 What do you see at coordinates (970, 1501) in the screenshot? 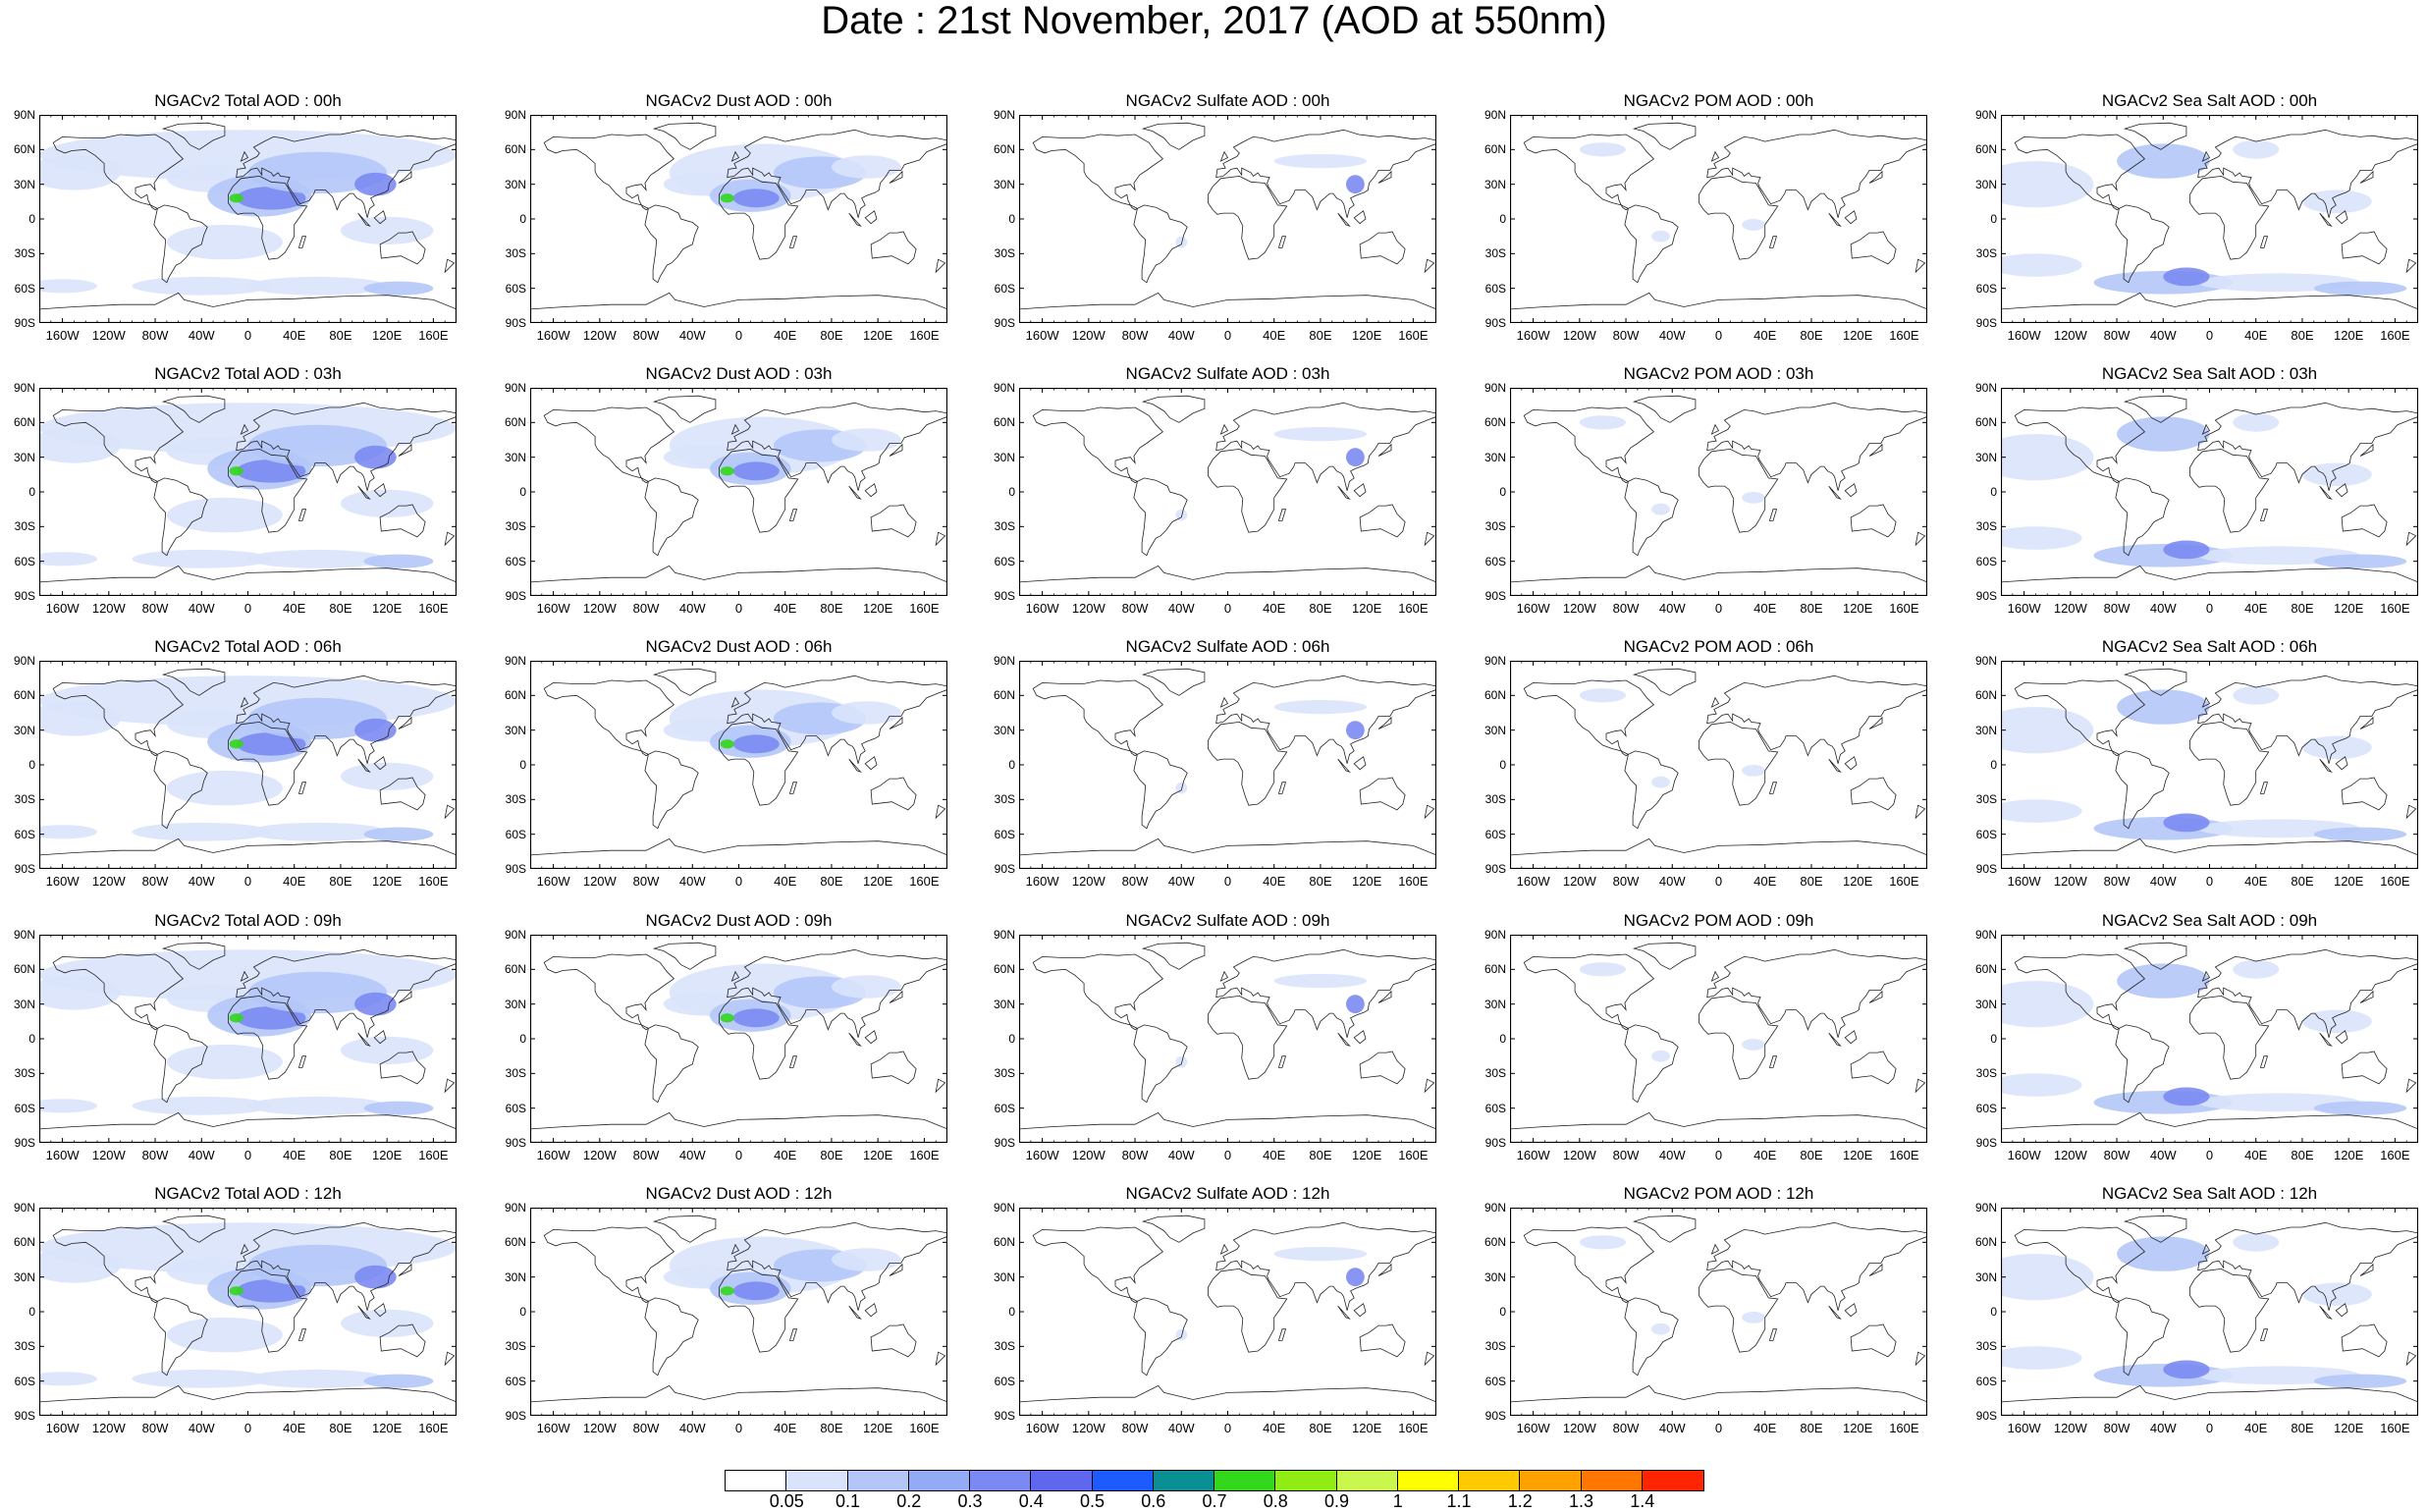
I see `colorbar-label: 0.3` at bounding box center [970, 1501].